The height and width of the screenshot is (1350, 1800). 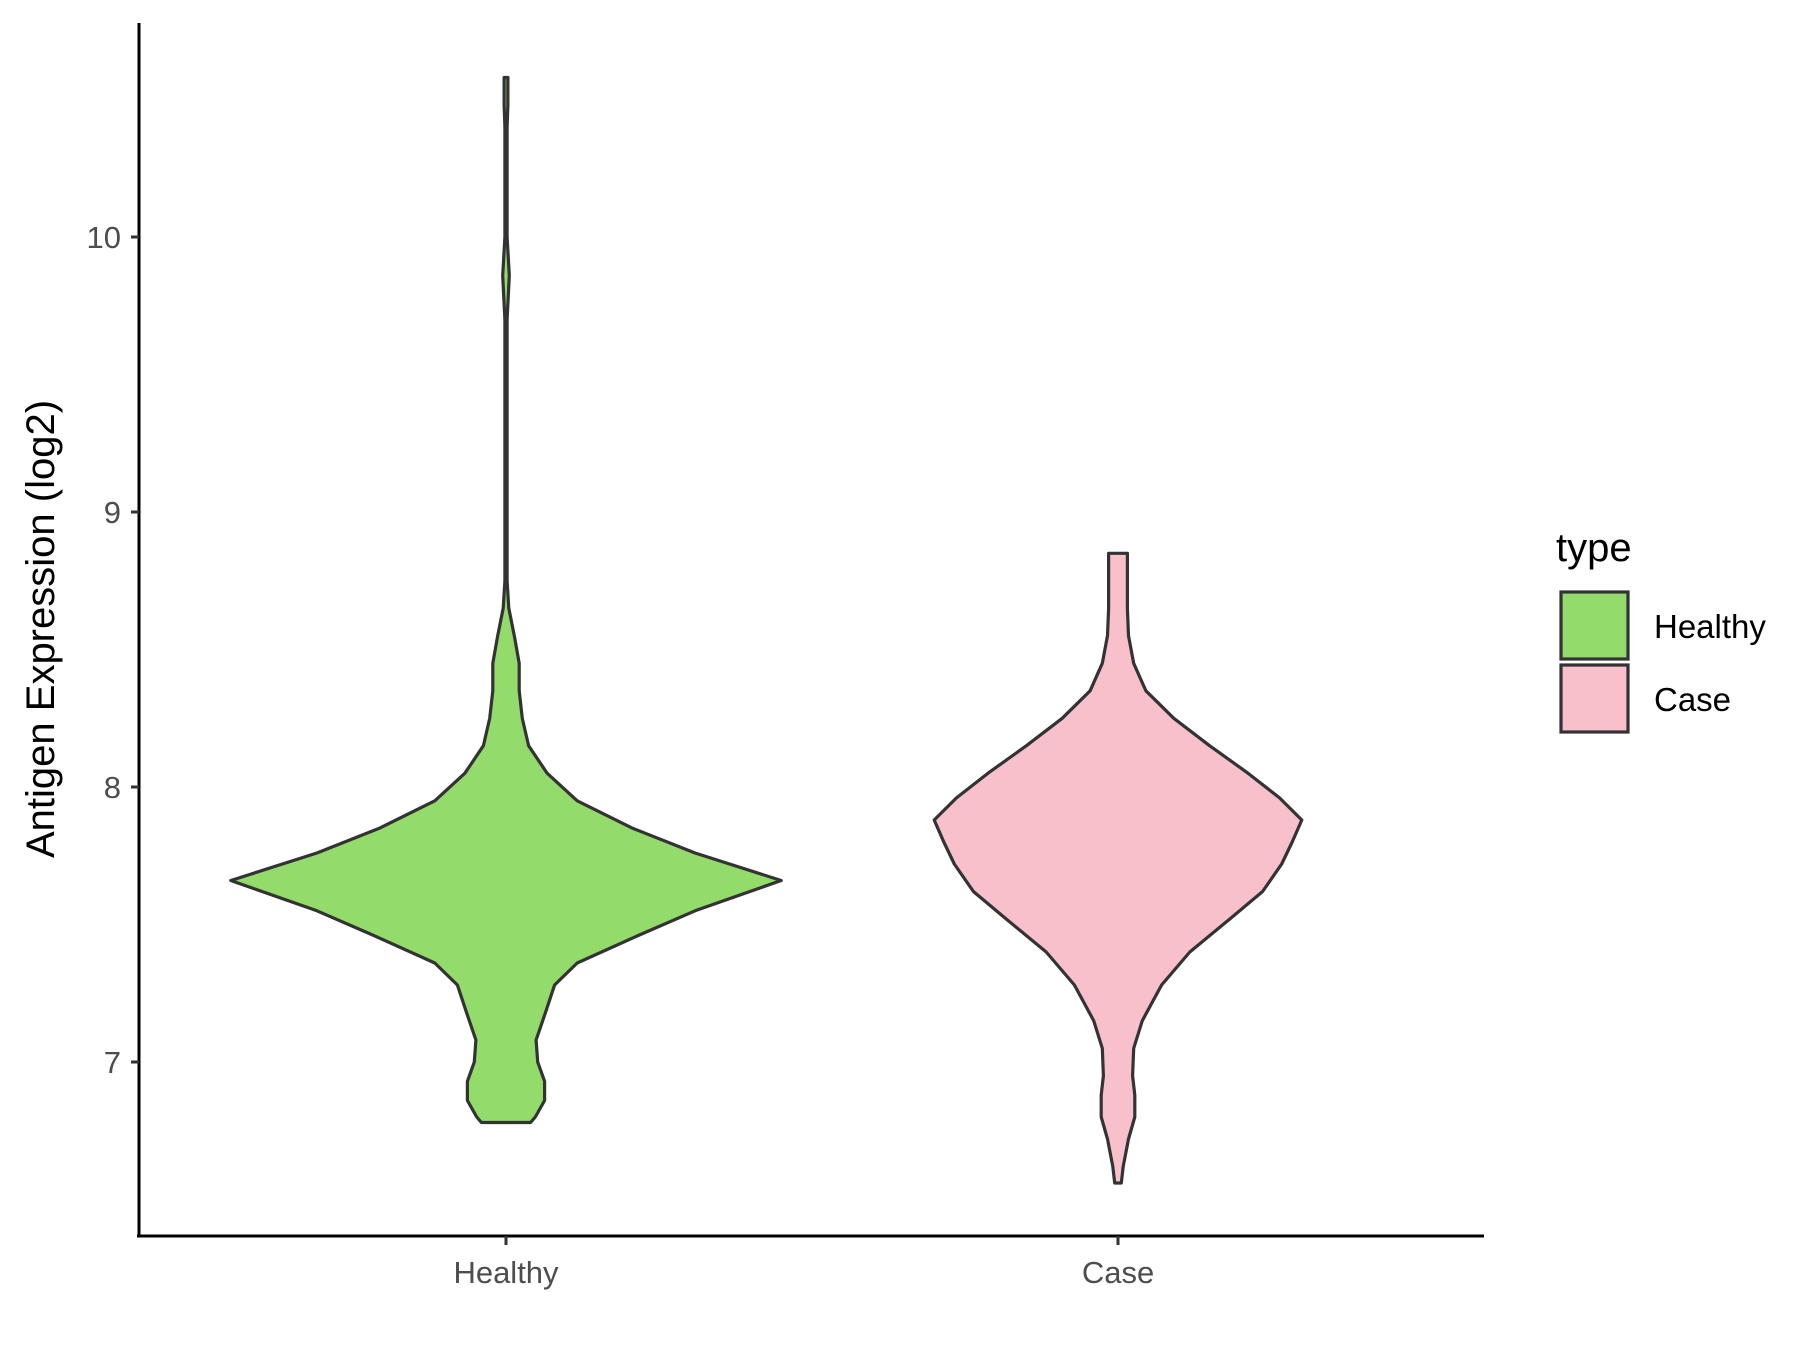 I want to click on y-tick-label: 10, so click(x=104, y=237).